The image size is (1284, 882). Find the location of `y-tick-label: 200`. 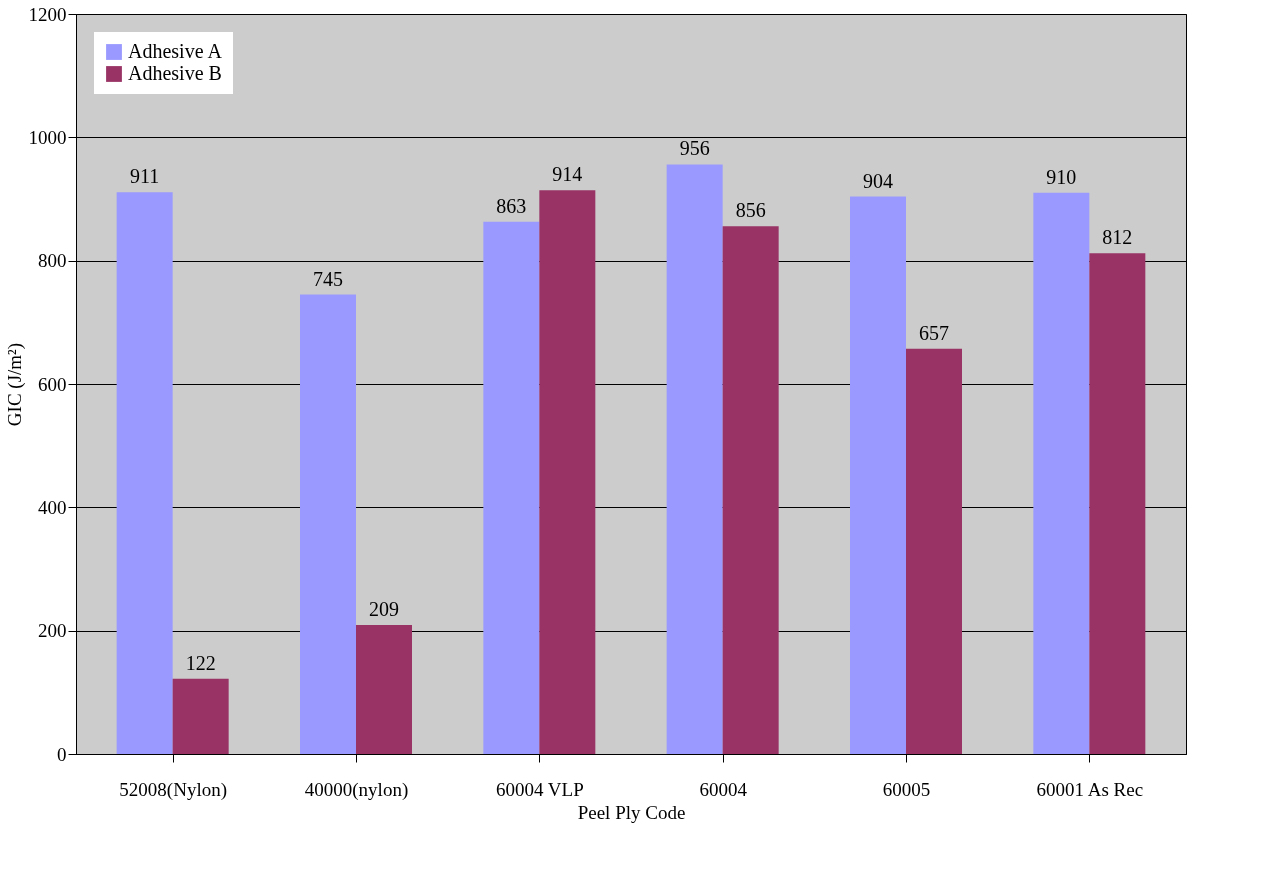

y-tick-label: 200 is located at coordinates (52, 631).